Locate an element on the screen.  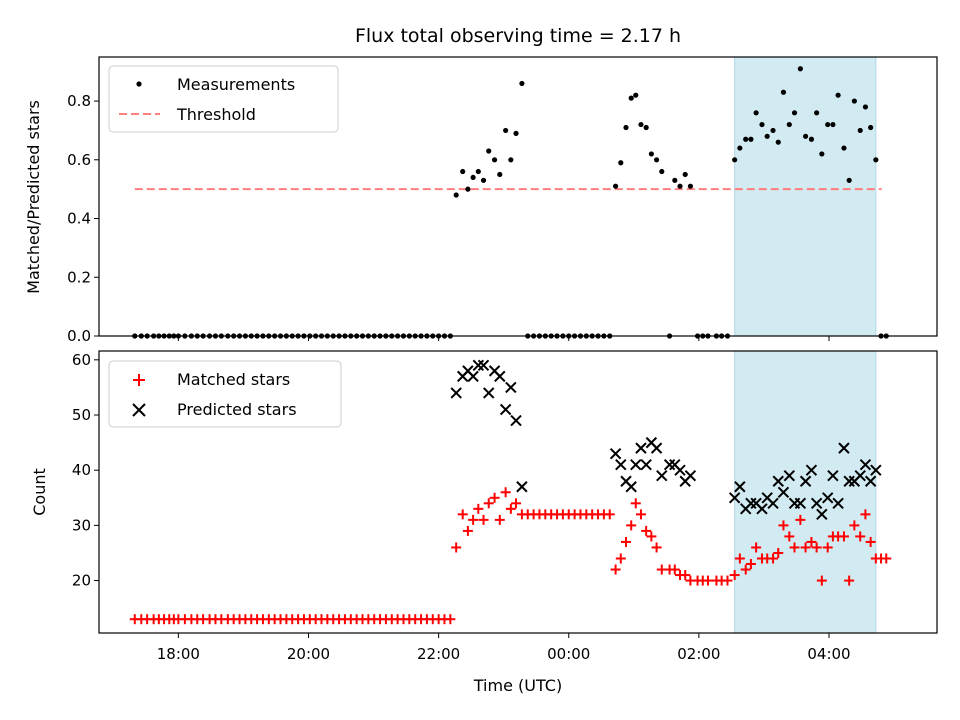
legend-measurements-label: Measurements is located at coordinates (236, 84).